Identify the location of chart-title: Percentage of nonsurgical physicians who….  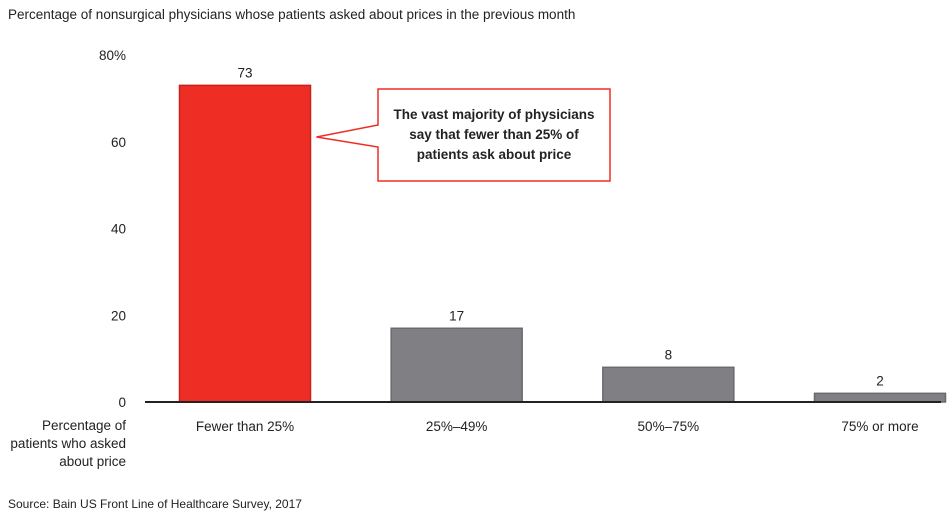
(292, 14).